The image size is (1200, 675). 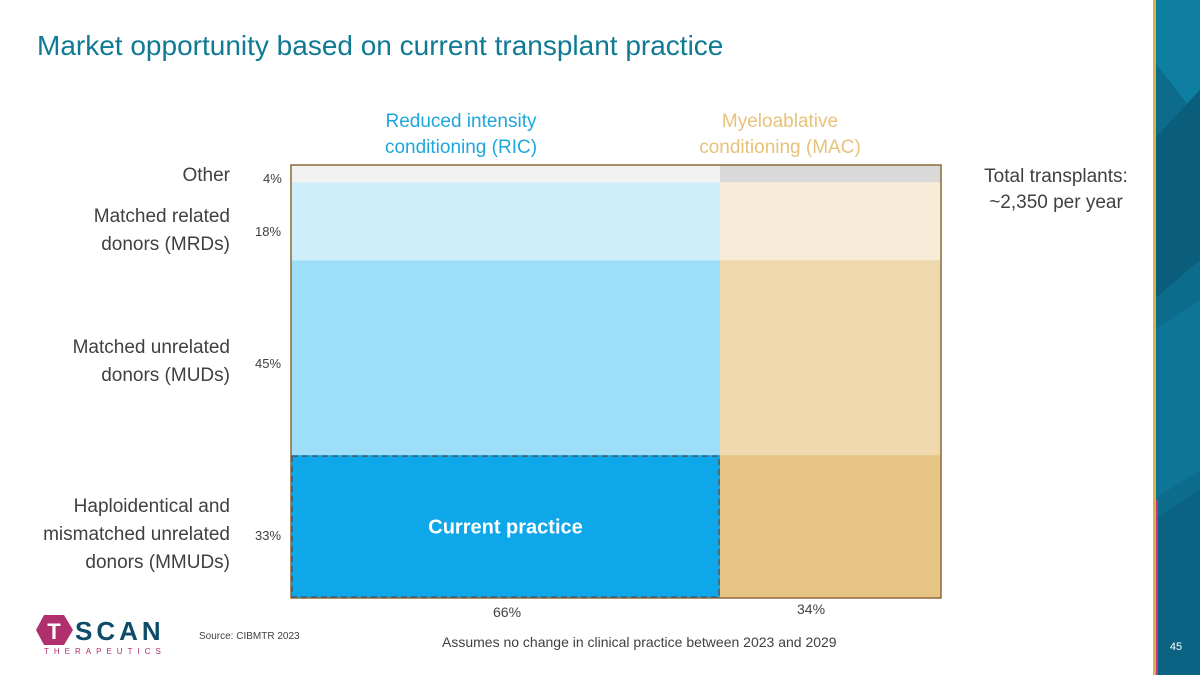 I want to click on row-label-mud-line2: donors (MUDs), so click(x=165, y=375).